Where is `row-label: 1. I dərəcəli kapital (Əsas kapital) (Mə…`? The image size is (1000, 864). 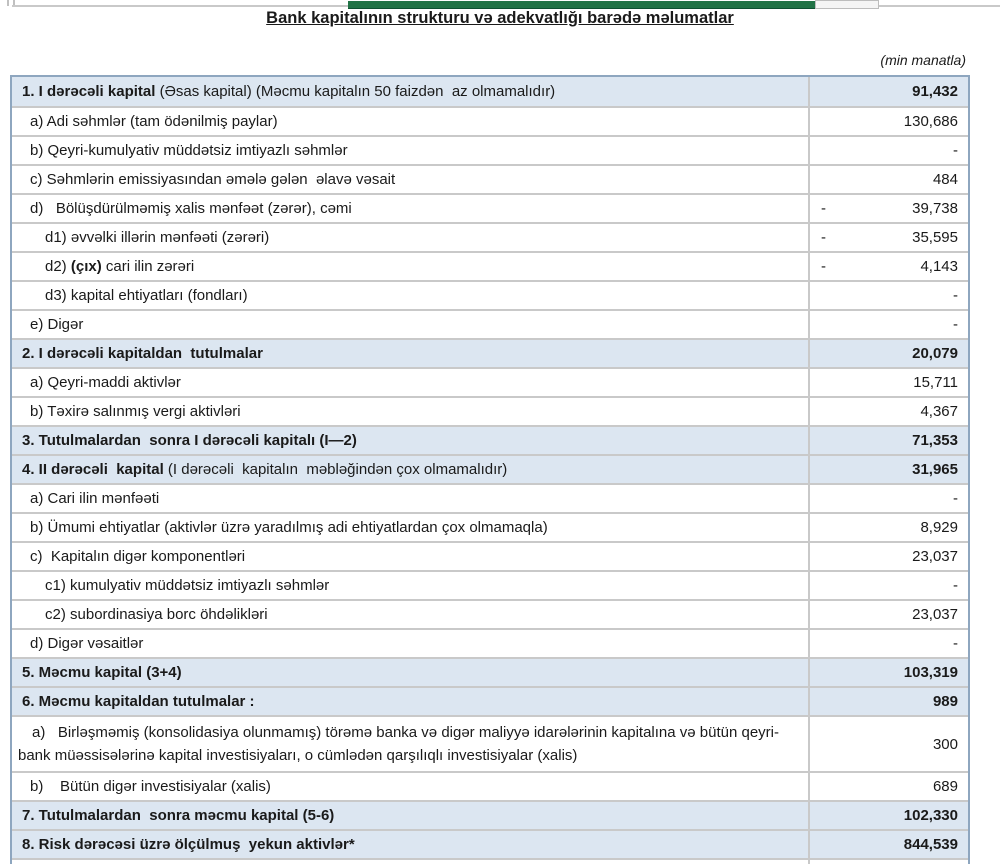 row-label: 1. I dərəcəli kapital (Əsas kapital) (Mə… is located at coordinates (411, 91).